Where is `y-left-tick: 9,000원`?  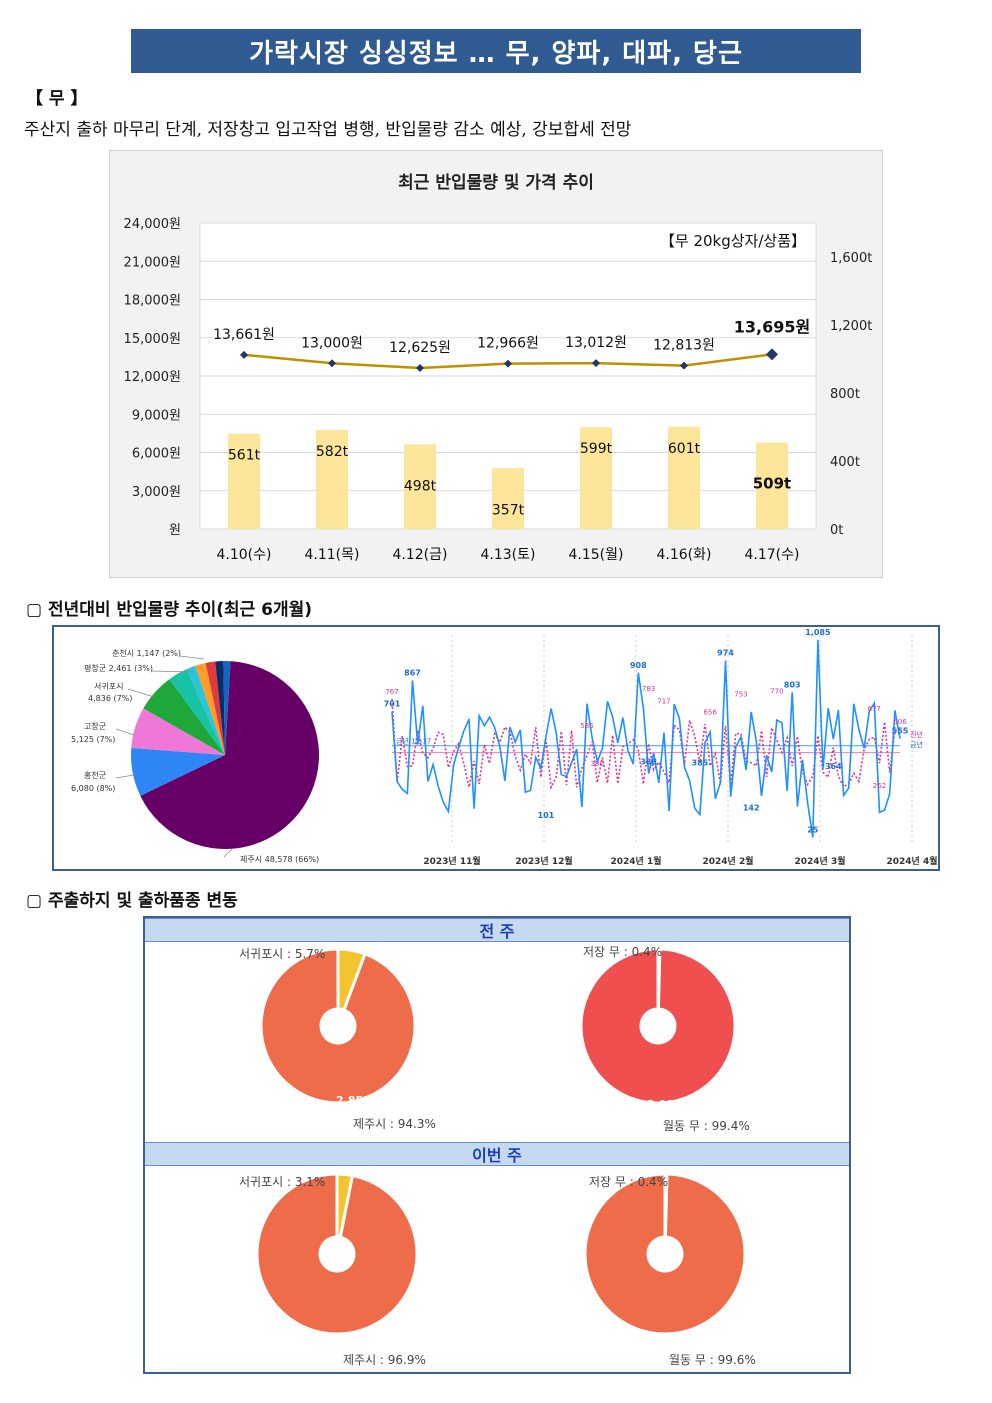
y-left-tick: 9,000원 is located at coordinates (156, 415).